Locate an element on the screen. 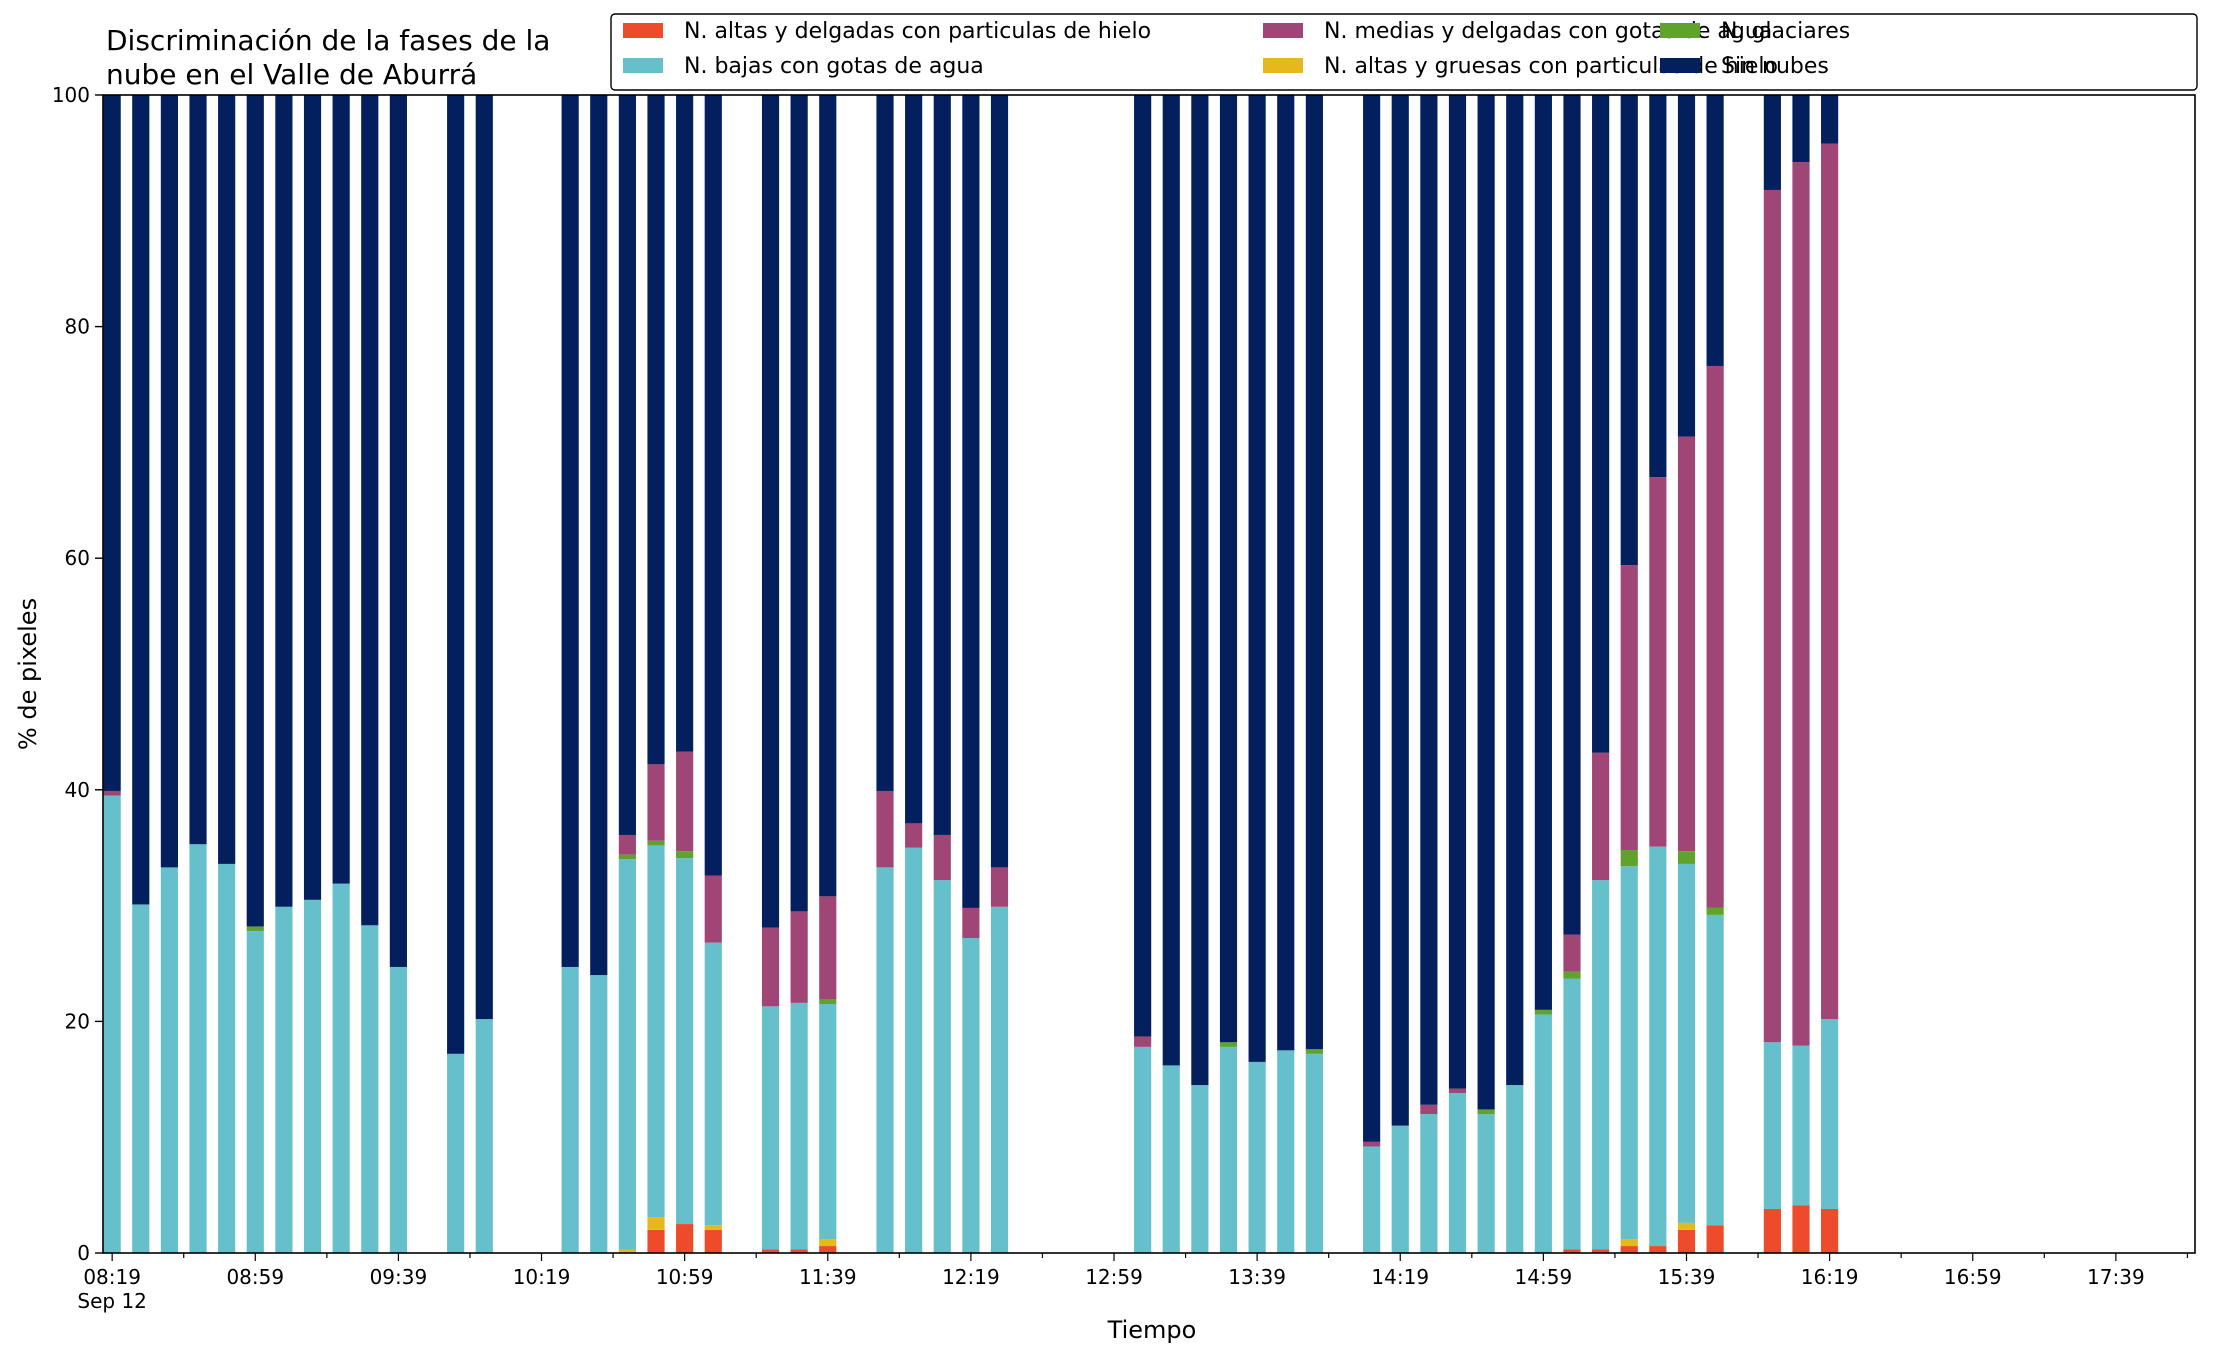  y-tick-label: 80 is located at coordinates (77, 327).